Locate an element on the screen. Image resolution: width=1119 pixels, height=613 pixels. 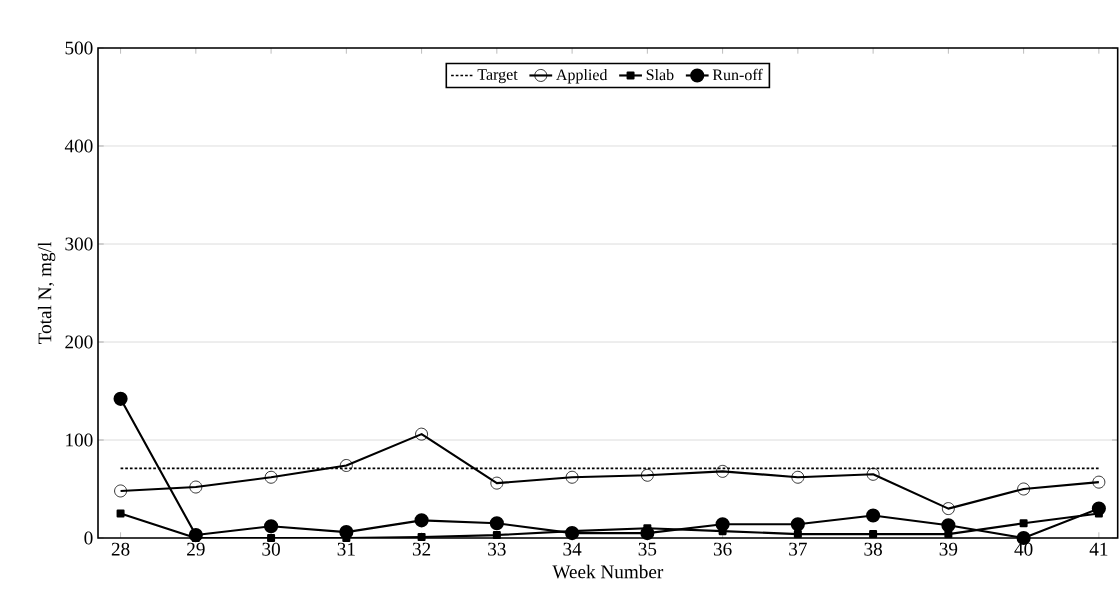
x-axis-title: Week Number is located at coordinates (608, 571).